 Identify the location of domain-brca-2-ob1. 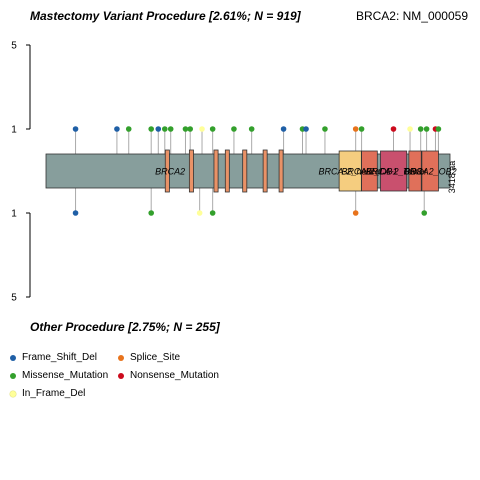
(369, 171).